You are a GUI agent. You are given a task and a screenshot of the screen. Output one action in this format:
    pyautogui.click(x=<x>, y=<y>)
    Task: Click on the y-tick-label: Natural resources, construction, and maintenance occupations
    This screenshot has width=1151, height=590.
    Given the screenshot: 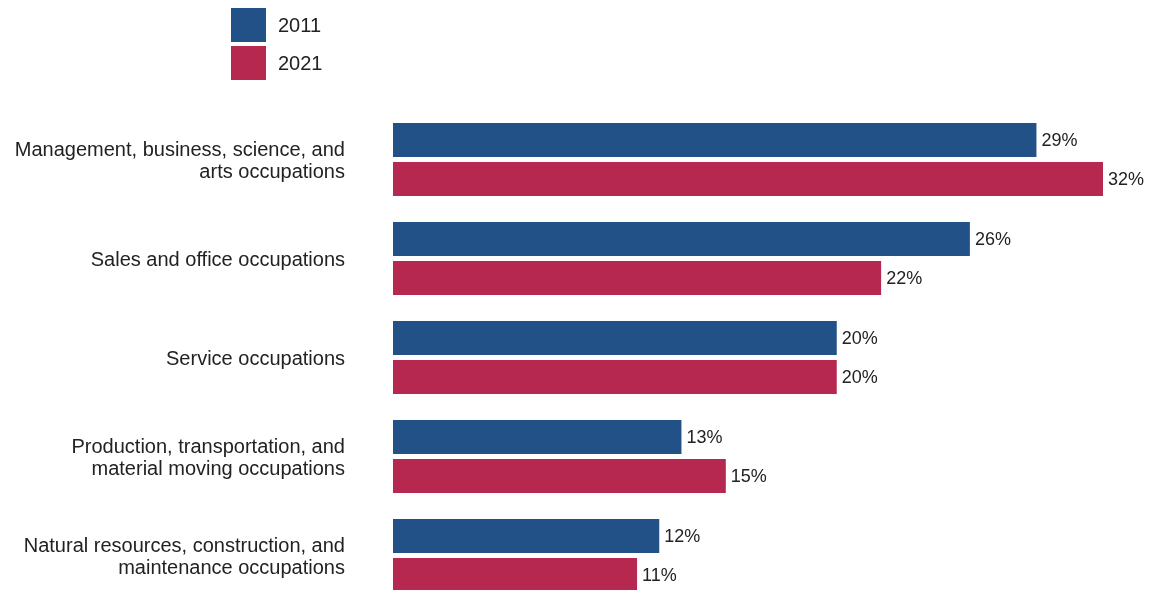 What is the action you would take?
    pyautogui.click(x=184, y=555)
    